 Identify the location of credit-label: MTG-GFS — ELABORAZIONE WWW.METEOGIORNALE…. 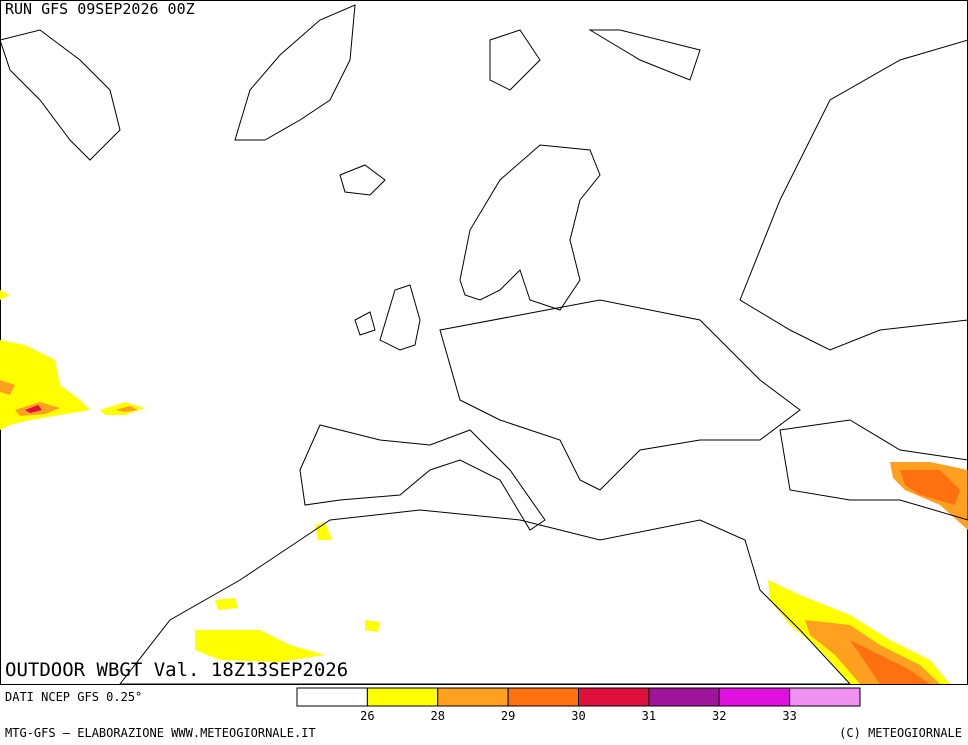
(160, 733).